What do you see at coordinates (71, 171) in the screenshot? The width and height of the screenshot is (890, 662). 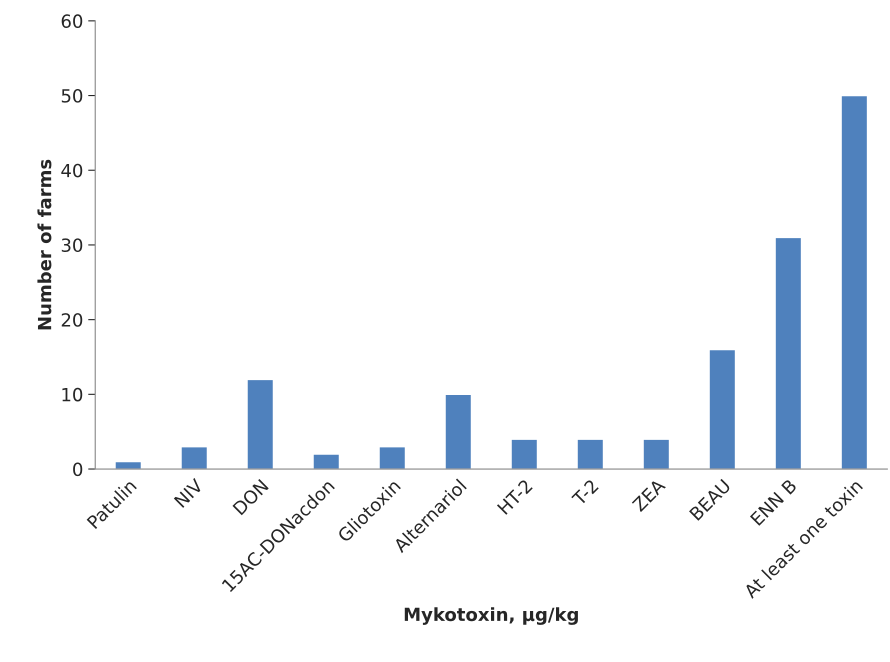 I see `y-tick-label: 40` at bounding box center [71, 171].